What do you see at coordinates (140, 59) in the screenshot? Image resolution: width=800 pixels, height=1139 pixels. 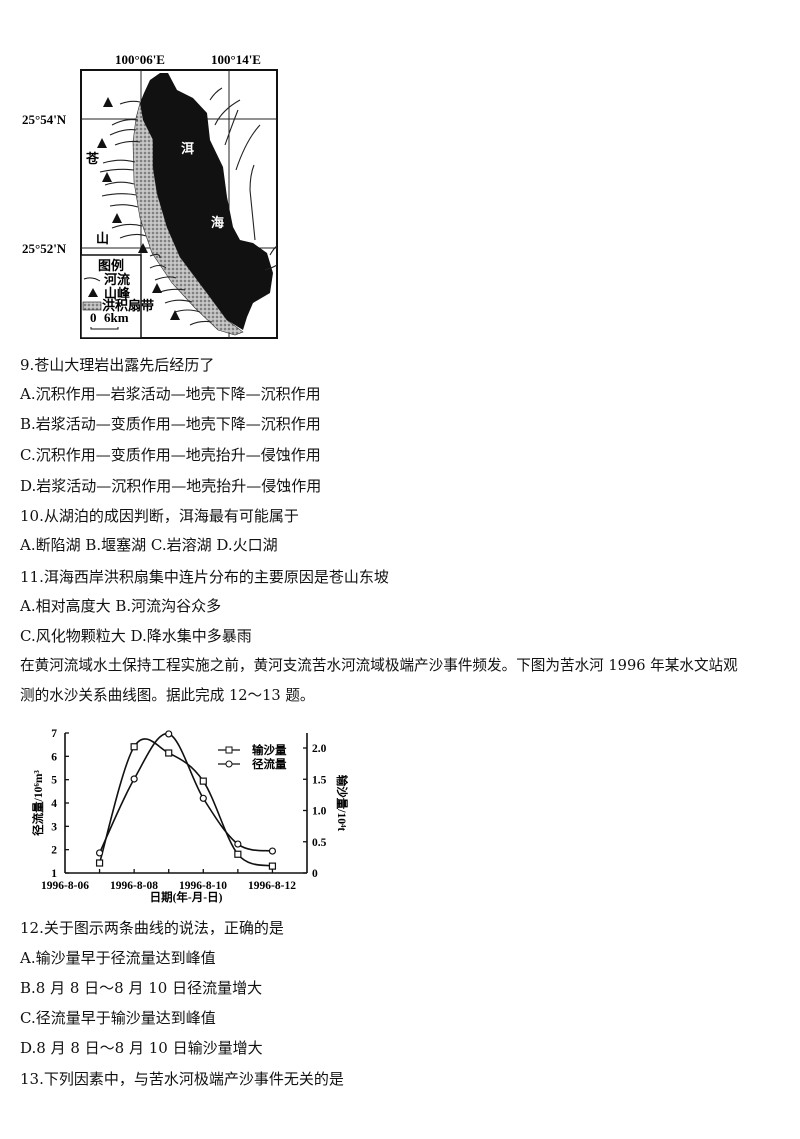 I see `lon-label: 100°06'E` at bounding box center [140, 59].